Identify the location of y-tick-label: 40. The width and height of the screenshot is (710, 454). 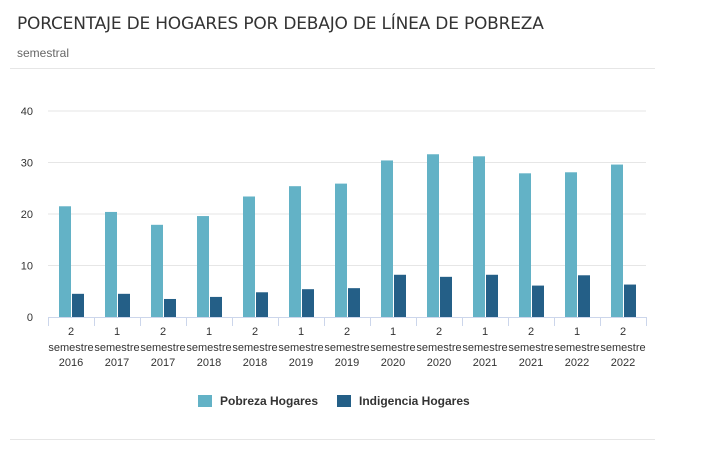
(27, 112).